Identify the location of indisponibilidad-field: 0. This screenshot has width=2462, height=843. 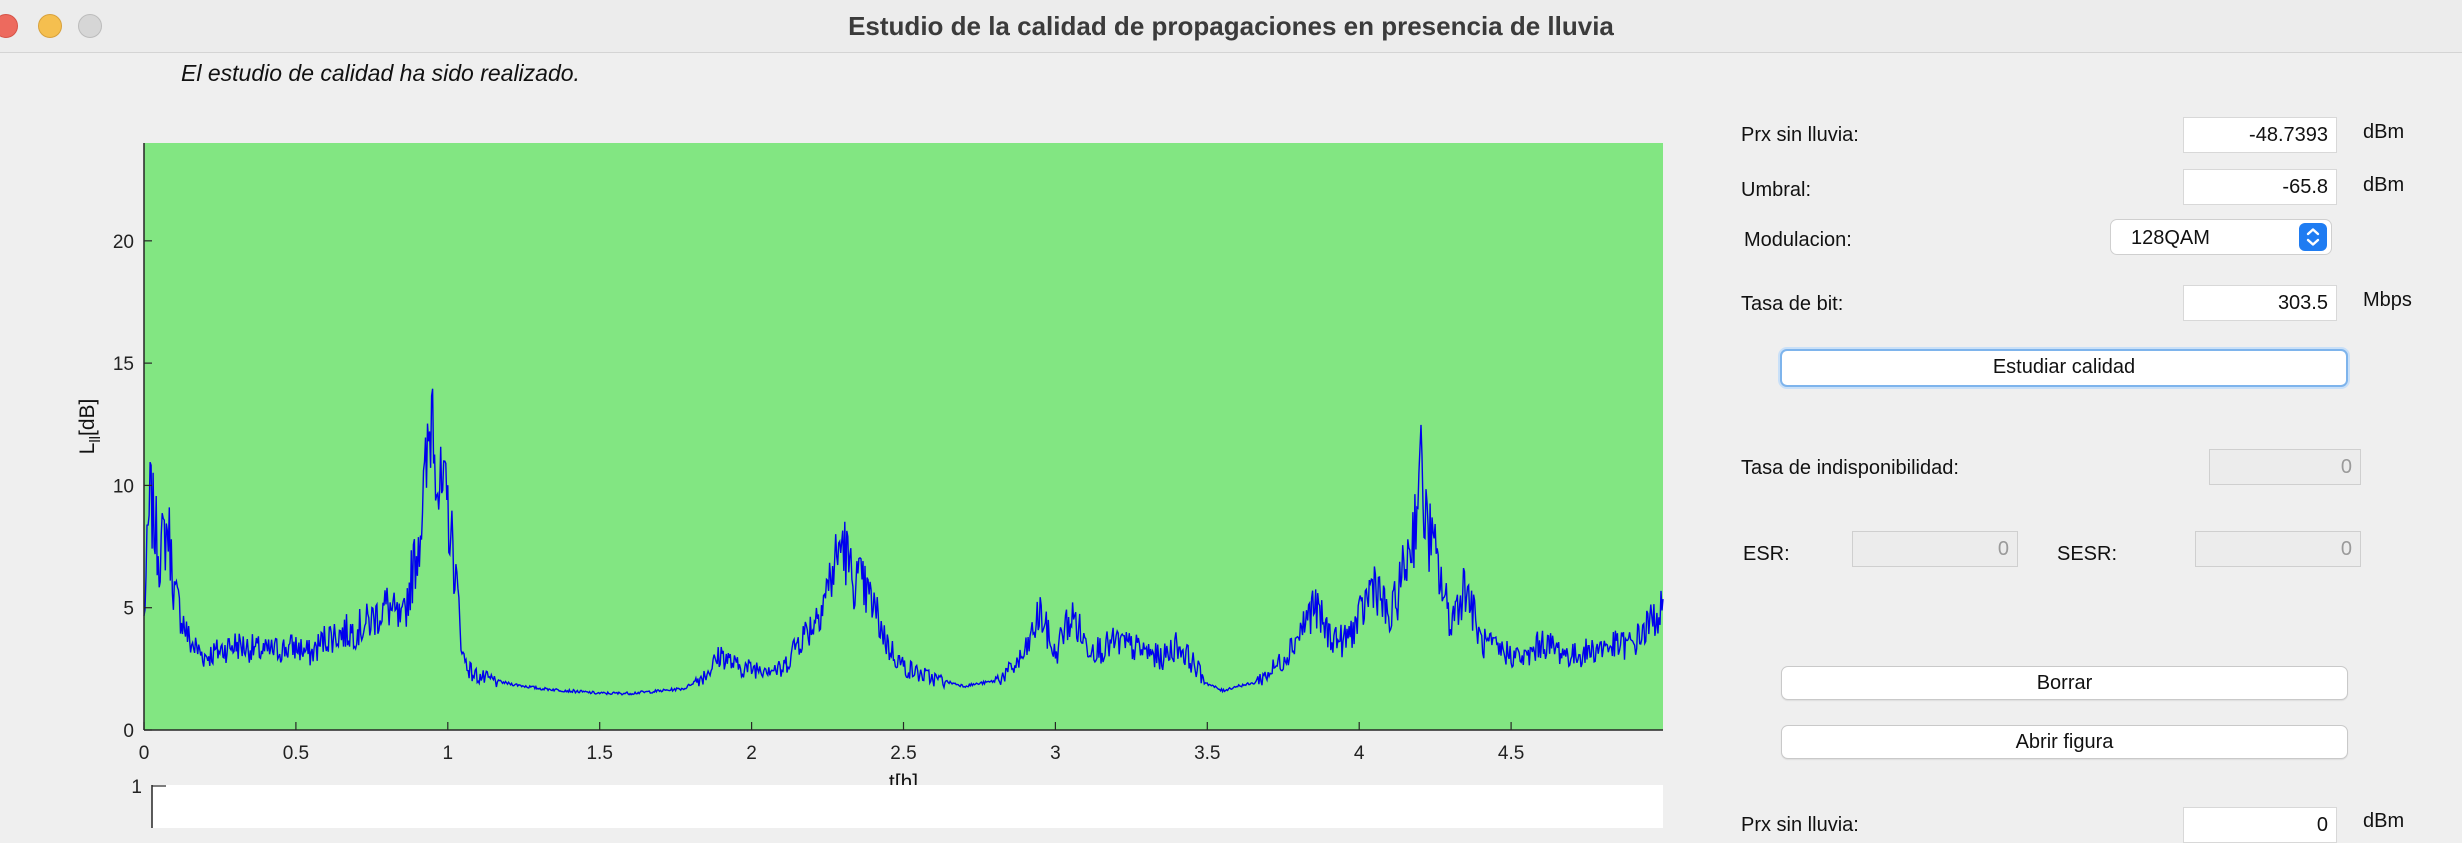
(2285, 467).